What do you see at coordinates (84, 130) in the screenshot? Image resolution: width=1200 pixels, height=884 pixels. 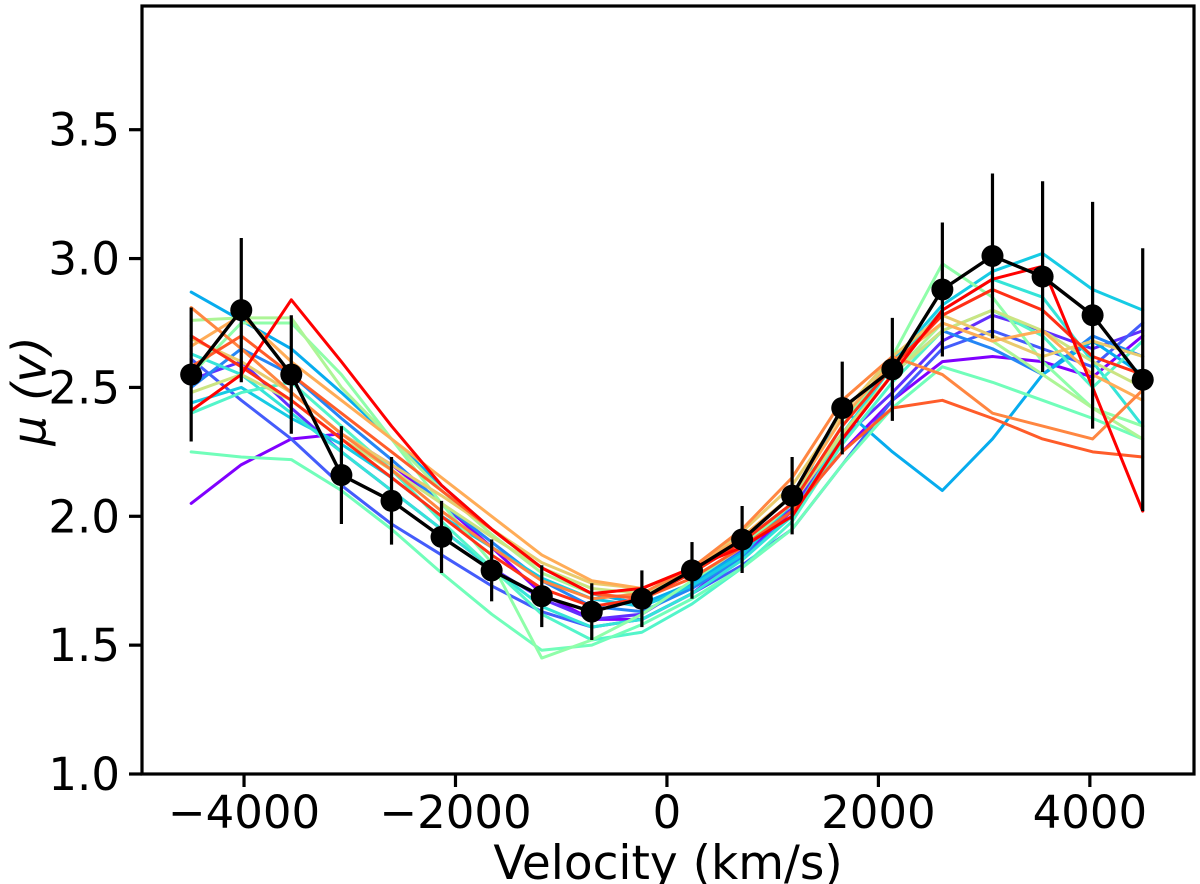 I see `y-tick-label: 3.5` at bounding box center [84, 130].